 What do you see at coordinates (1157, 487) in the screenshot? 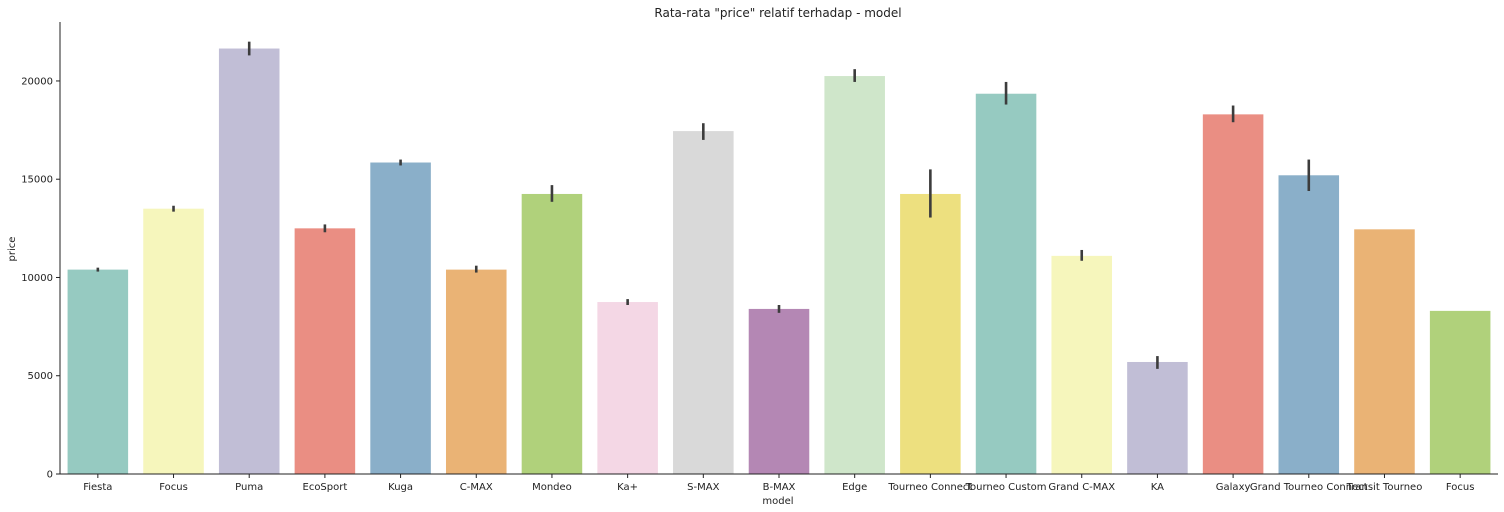
I see `x-tick-label: KA` at bounding box center [1157, 487].